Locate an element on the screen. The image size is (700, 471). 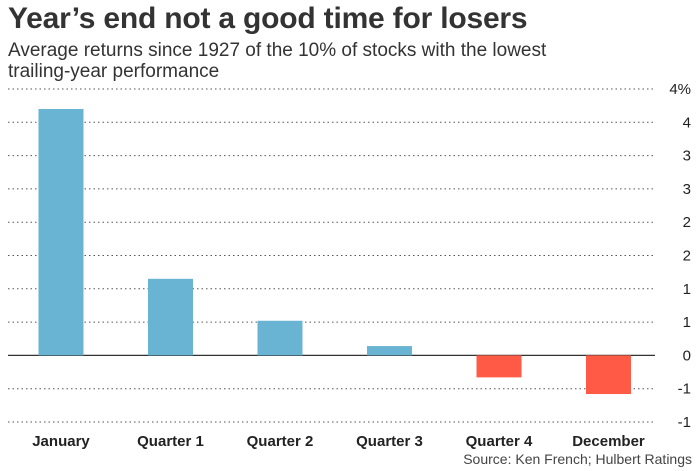
source-note: Source: Ken French; Hulbert Ratings is located at coordinates (577, 459).